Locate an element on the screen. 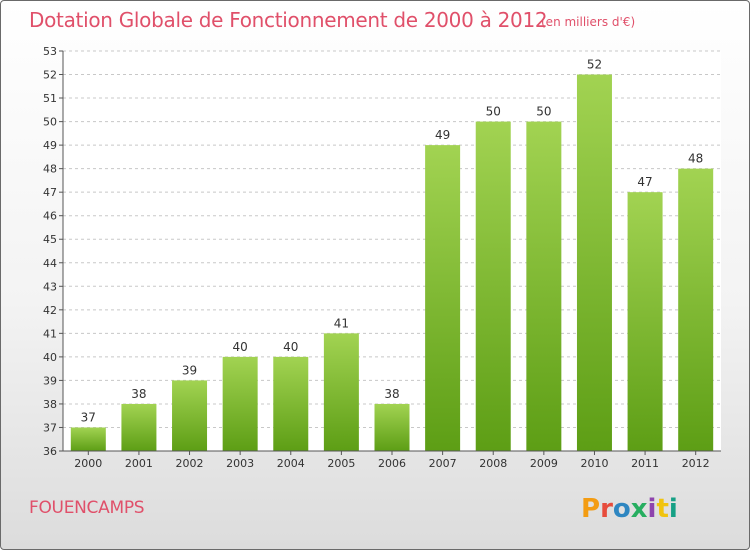 Image resolution: width=750 pixels, height=550 pixels. data-label: 49 is located at coordinates (442, 135).